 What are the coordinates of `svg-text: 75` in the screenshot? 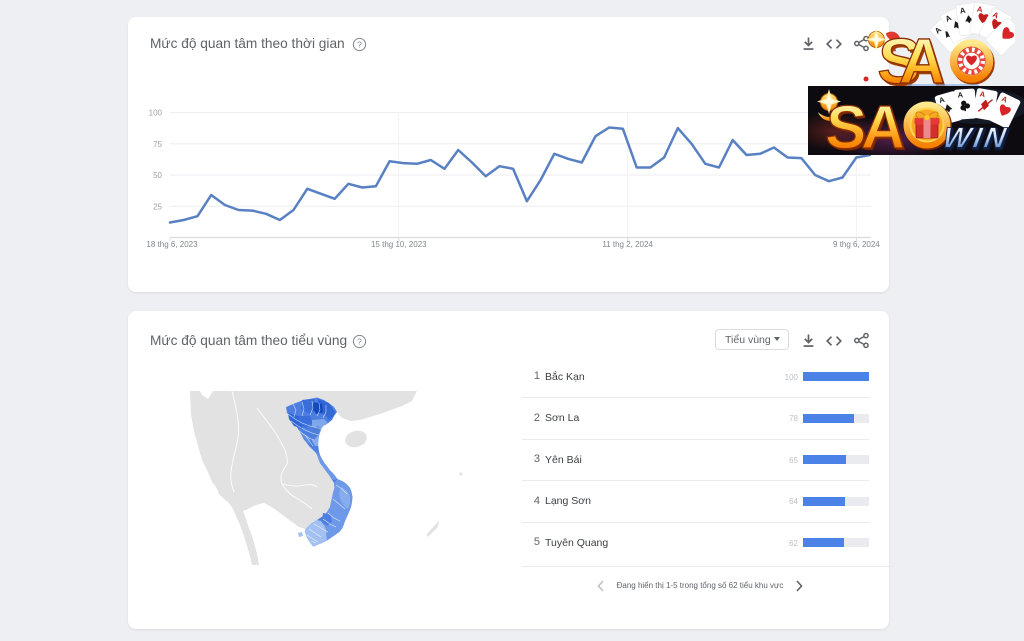 It's located at (157, 144).